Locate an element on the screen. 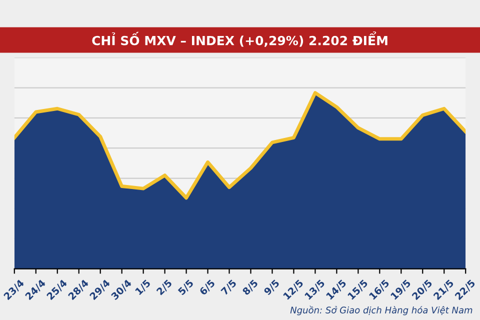 Image resolution: width=480 pixels, height=320 pixels. x-tick-label: 5/5 is located at coordinates (186, 287).